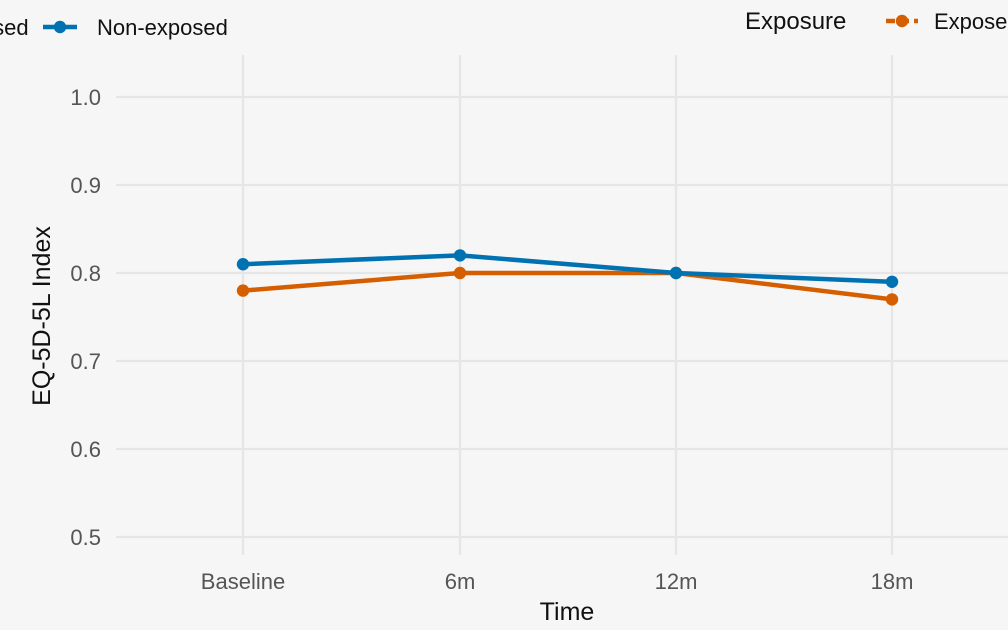  I want to click on legend-right: Exposure Exposed, so click(876, 21).